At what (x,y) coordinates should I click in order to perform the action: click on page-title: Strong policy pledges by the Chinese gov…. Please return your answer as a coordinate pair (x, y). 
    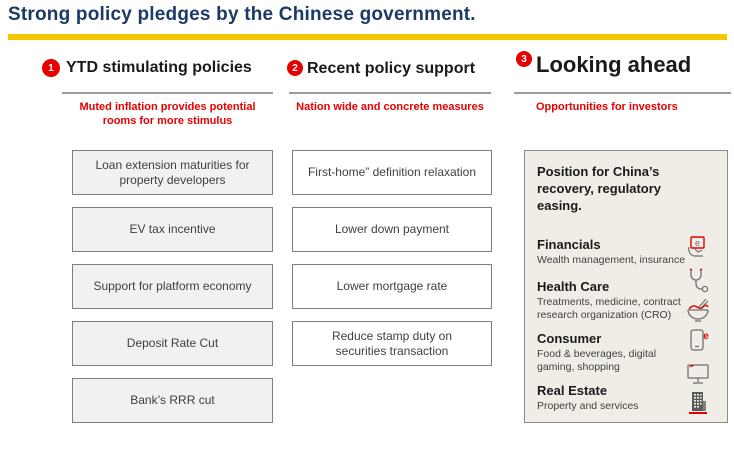
    Looking at the image, I should click on (242, 14).